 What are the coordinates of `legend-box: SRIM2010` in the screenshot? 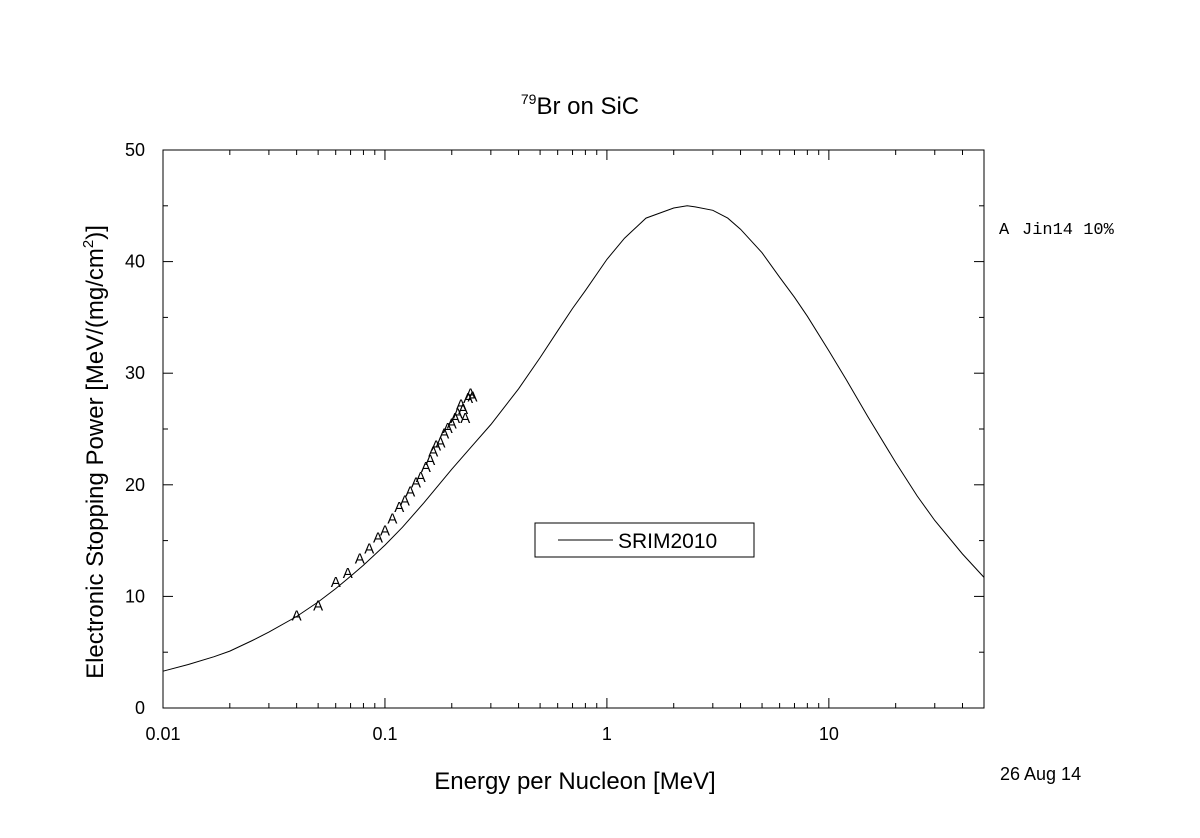 It's located at (644, 540).